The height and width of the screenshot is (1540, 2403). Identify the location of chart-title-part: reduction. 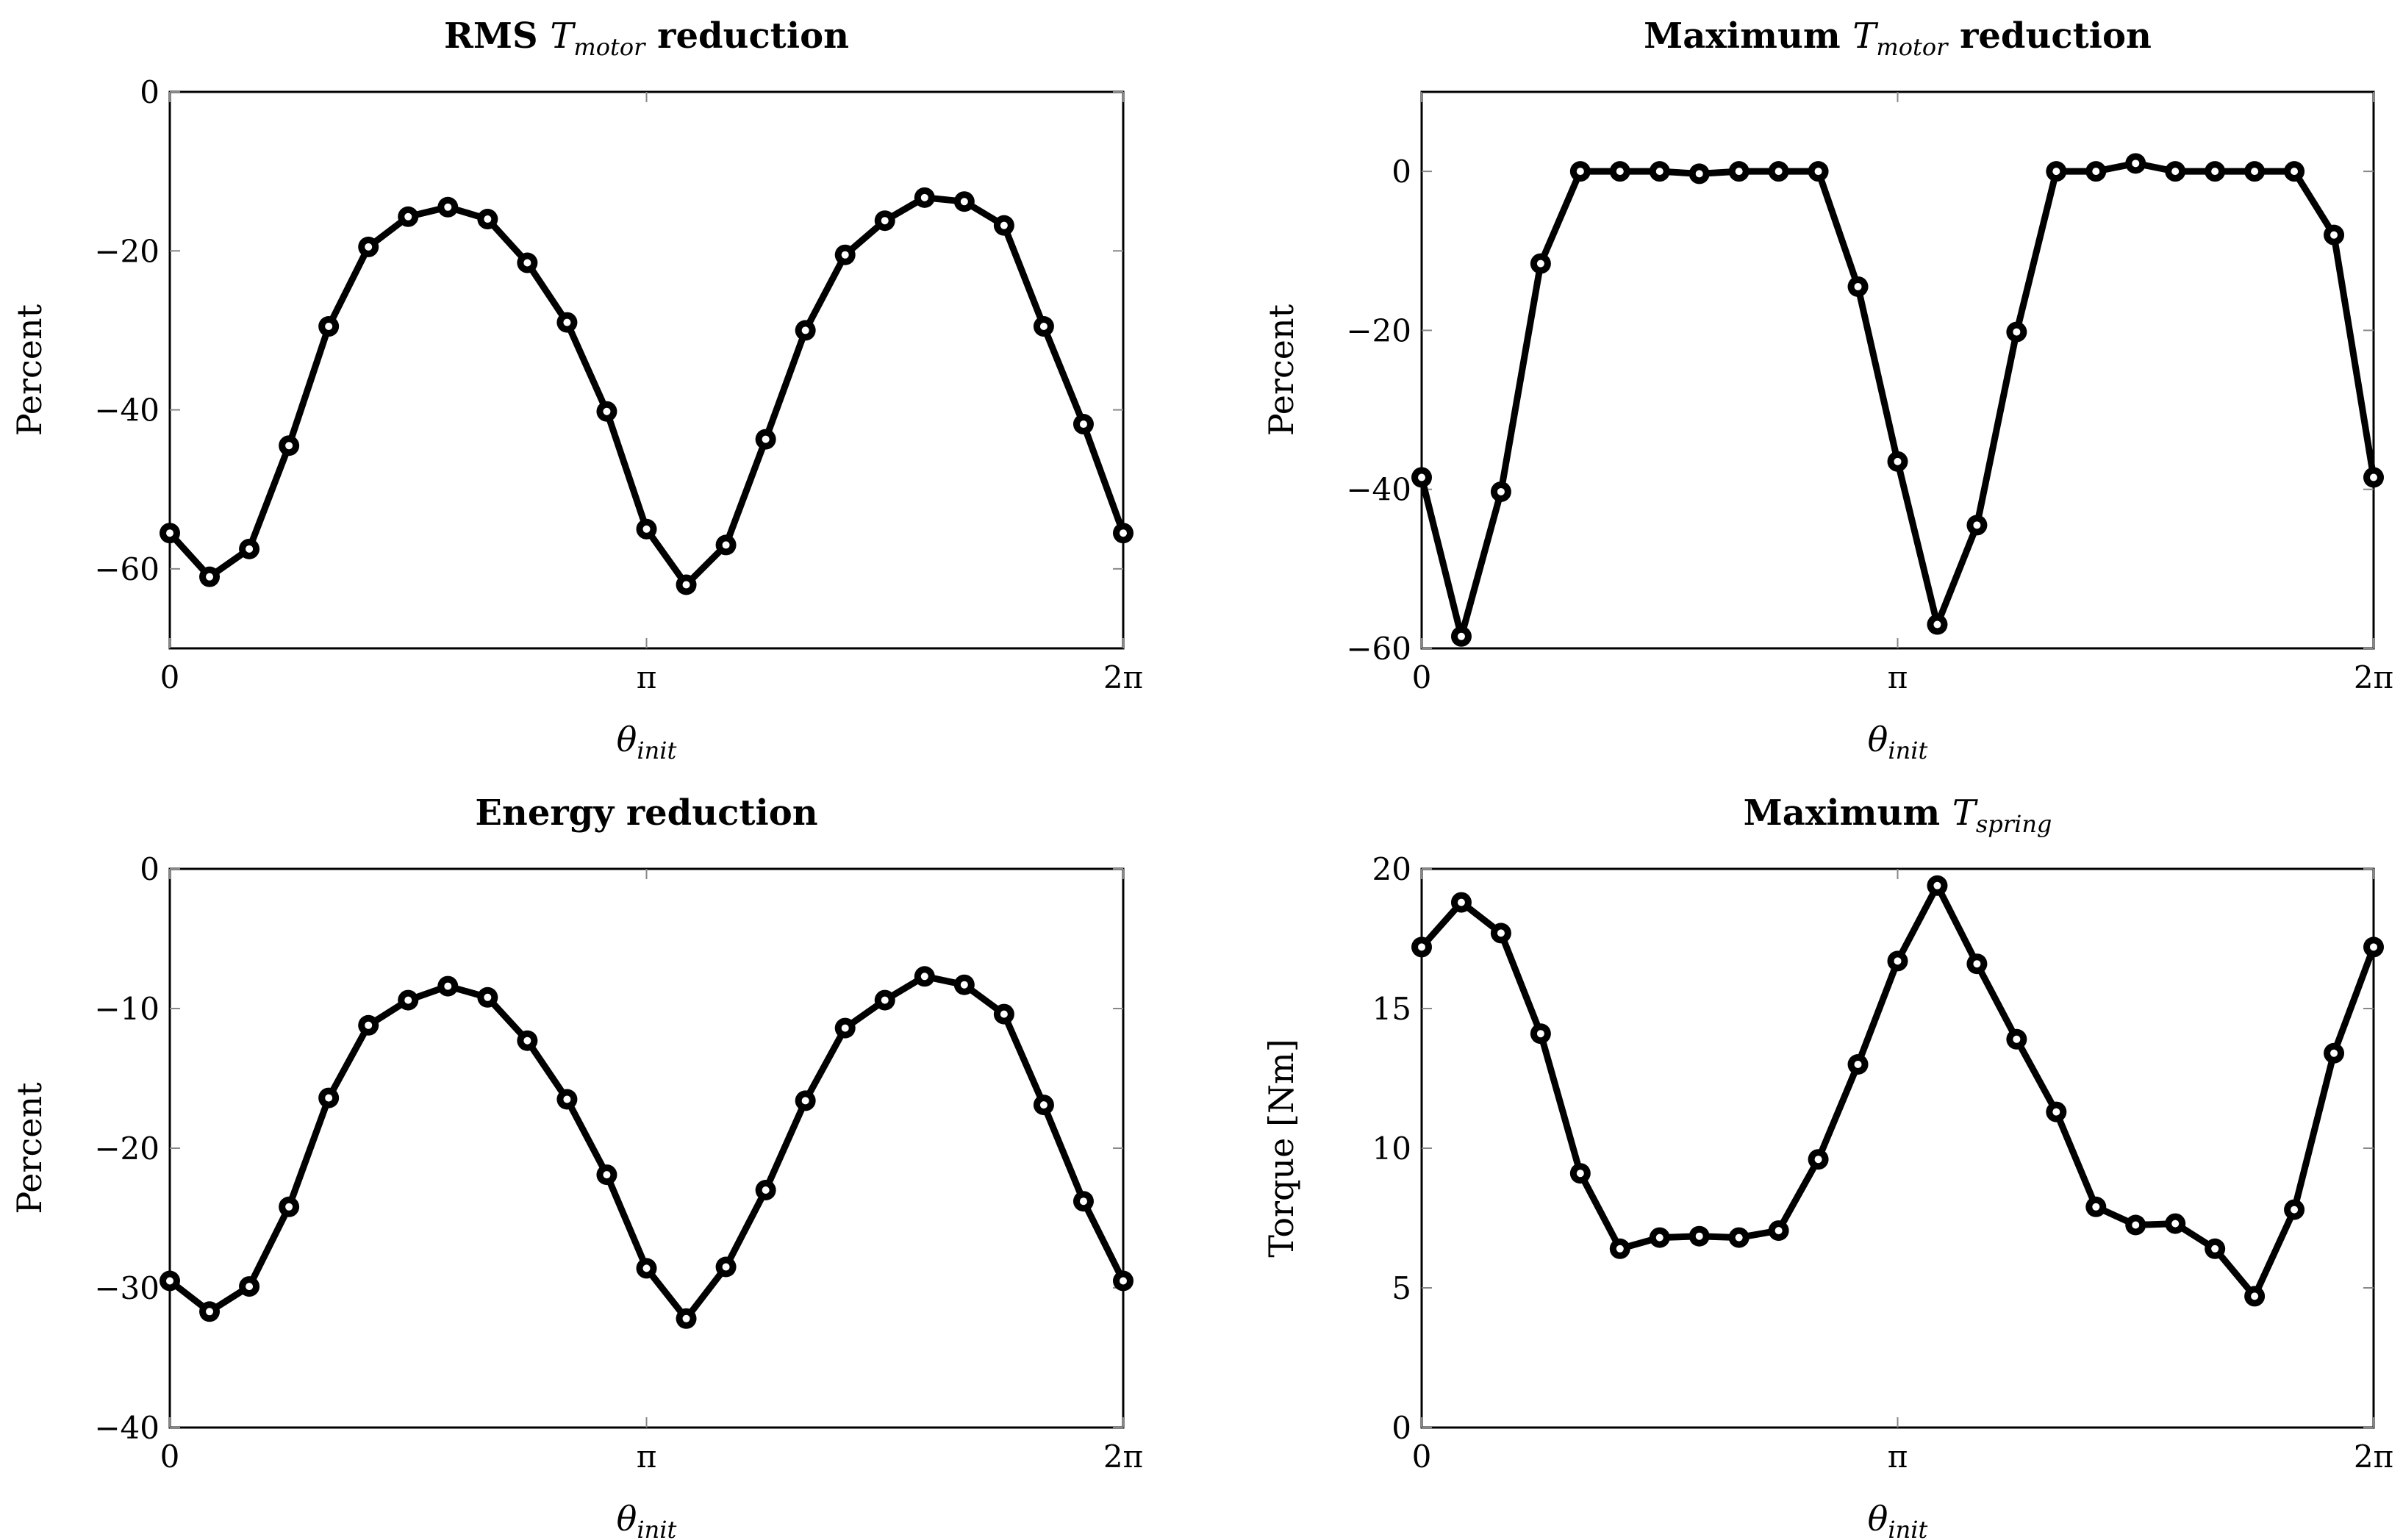
(747, 36).